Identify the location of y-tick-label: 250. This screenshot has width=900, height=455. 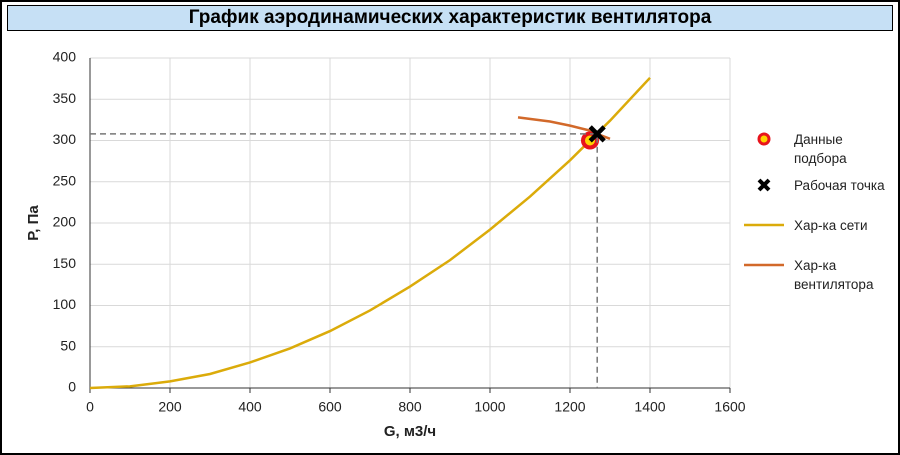
(65, 180).